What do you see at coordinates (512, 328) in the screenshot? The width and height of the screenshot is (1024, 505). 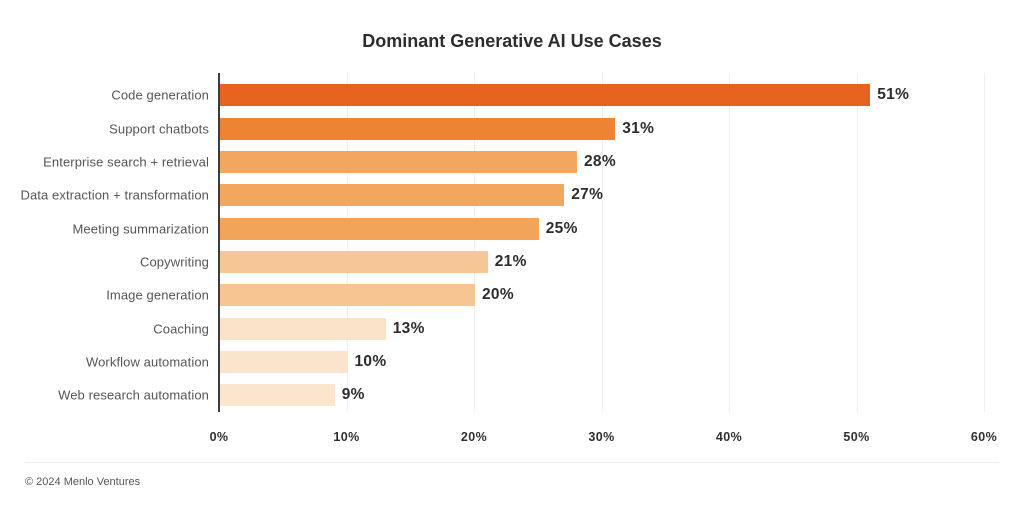 I see `bar-row: Coaching 13%` at bounding box center [512, 328].